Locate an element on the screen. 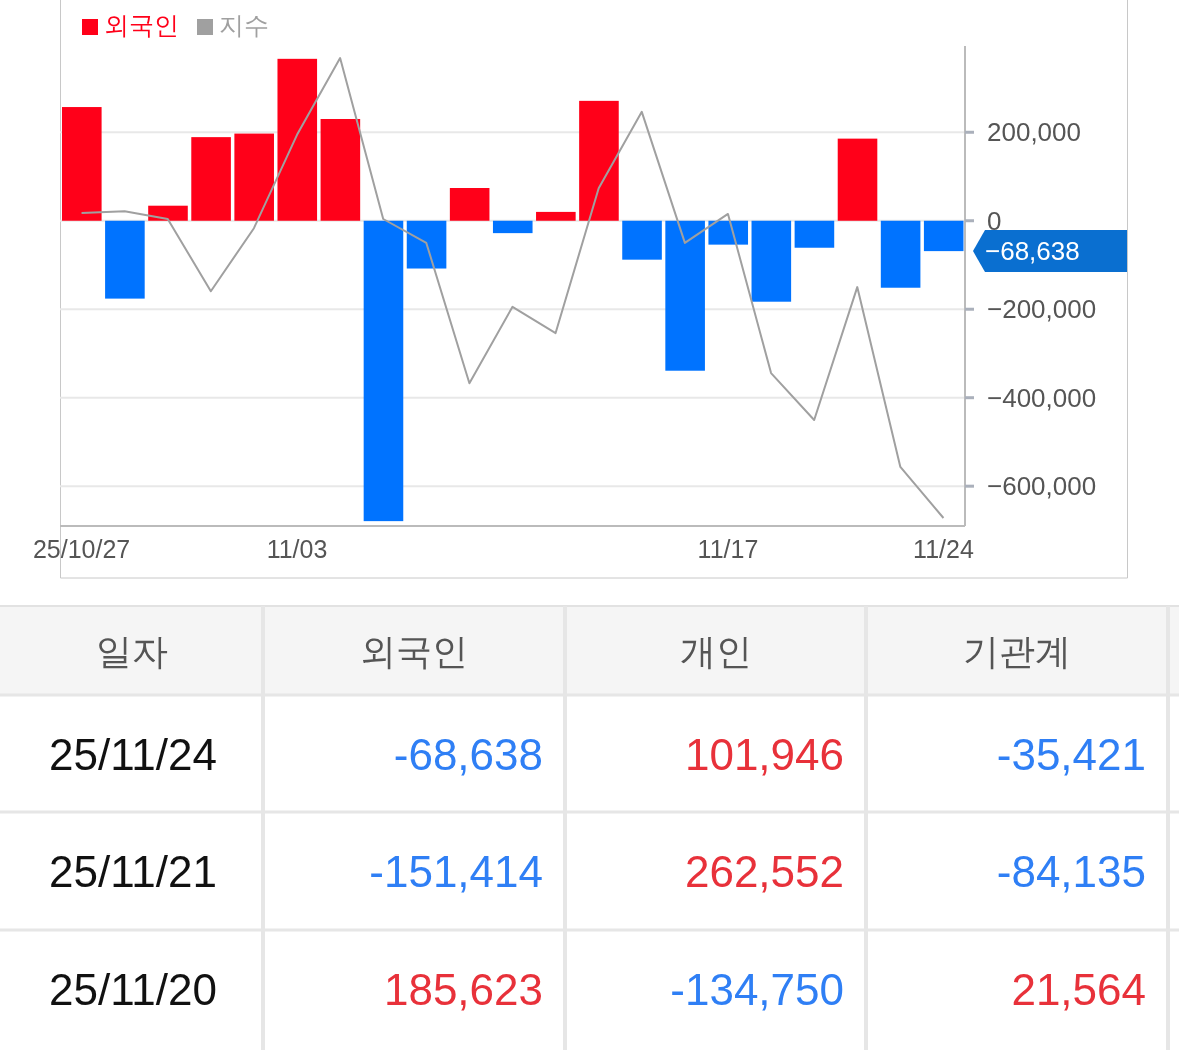 This screenshot has width=1179, height=1050. legend-label: 지수 is located at coordinates (244, 25).